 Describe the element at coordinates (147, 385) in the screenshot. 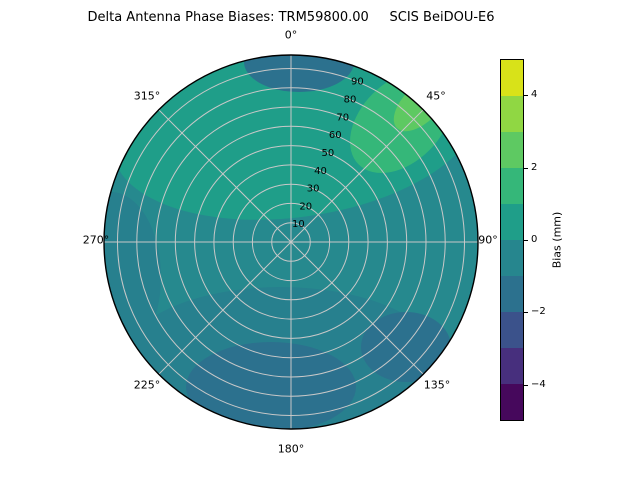

I see `azimuth-label-225: 225°` at that location.